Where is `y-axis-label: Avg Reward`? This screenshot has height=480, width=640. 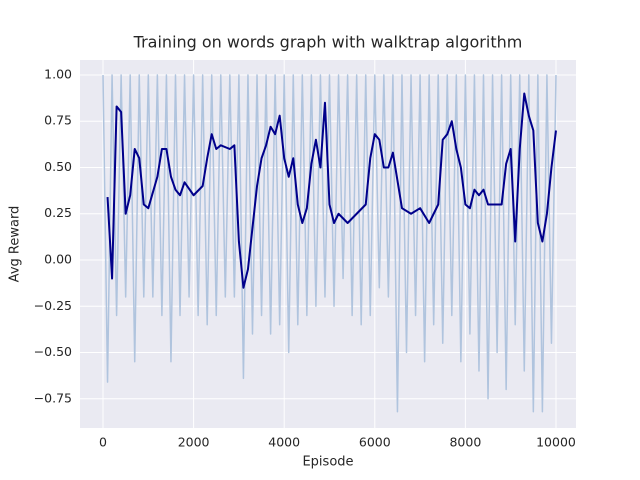
y-axis-label: Avg Reward is located at coordinates (15, 244).